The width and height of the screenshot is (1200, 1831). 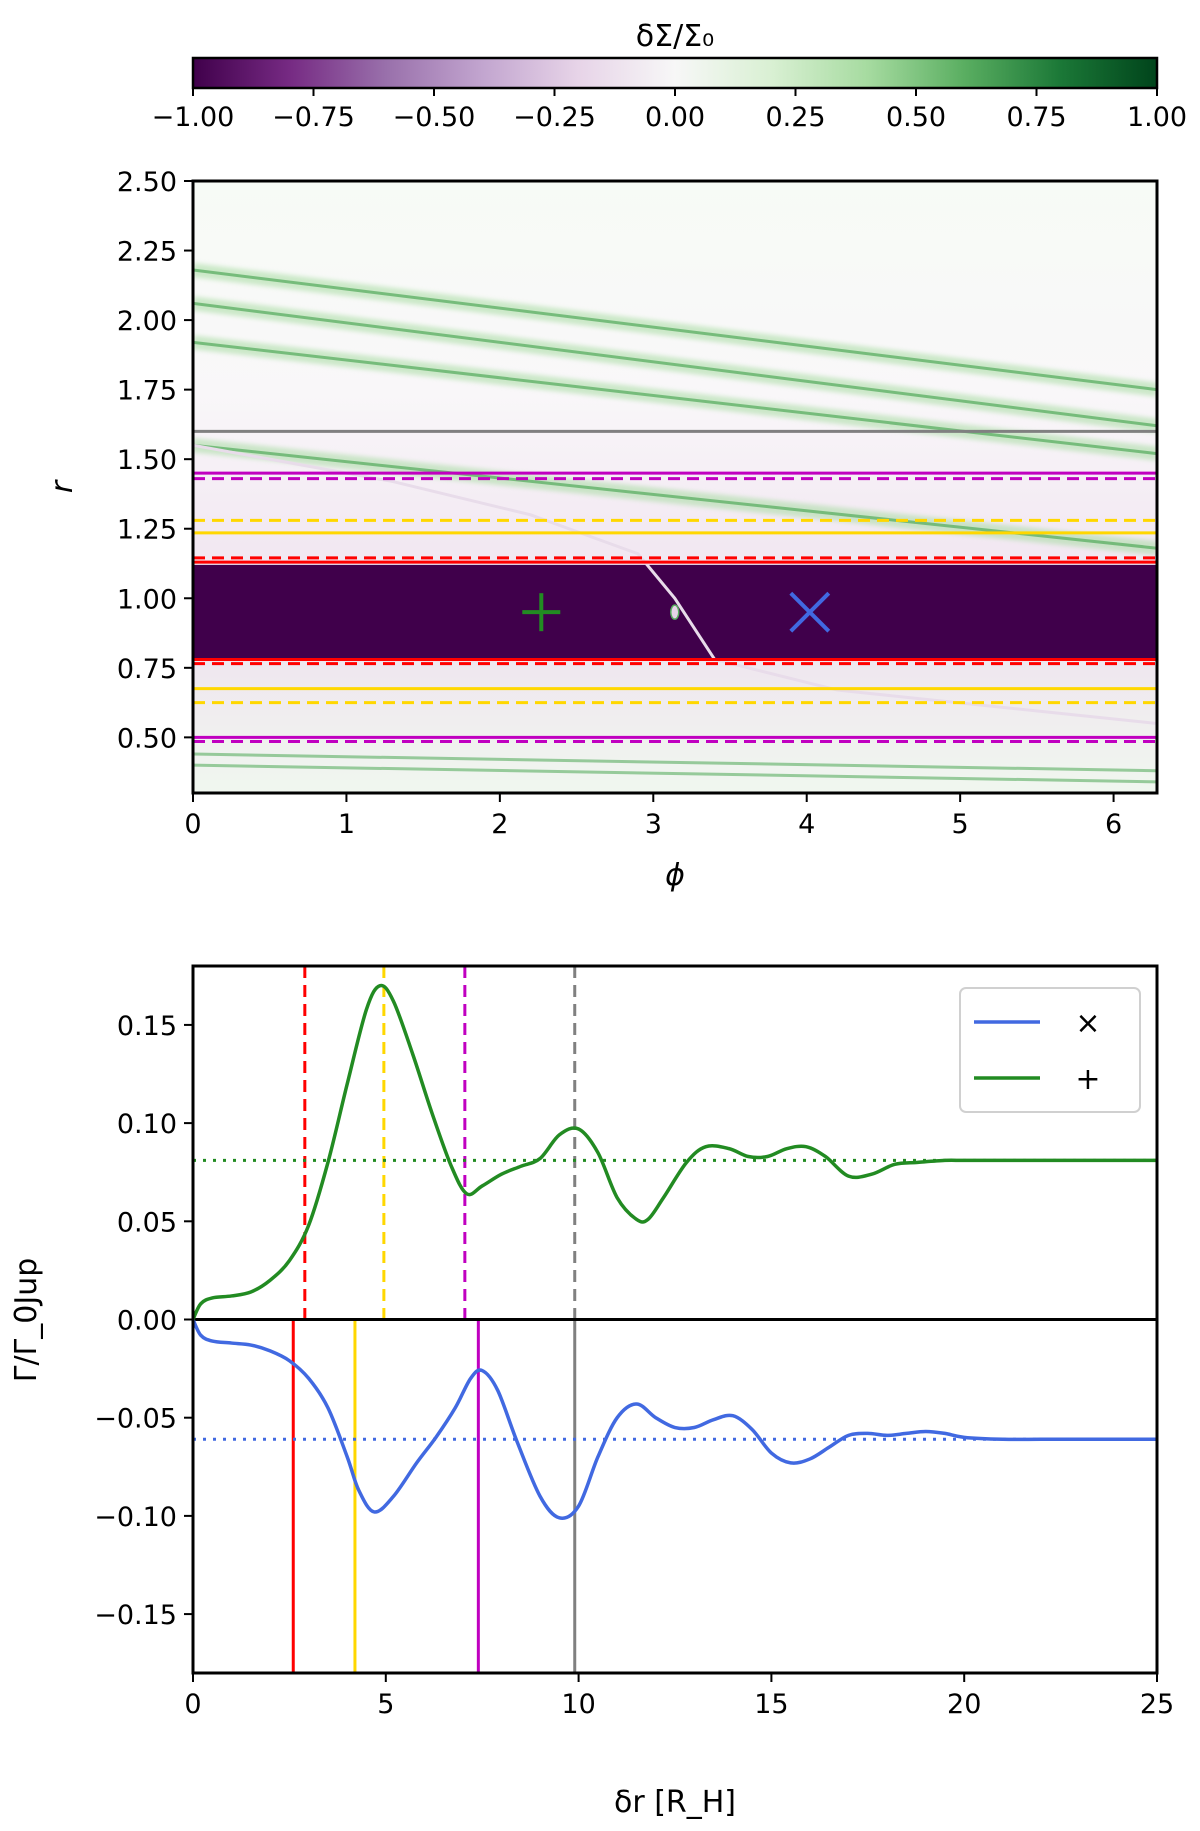 What do you see at coordinates (1157, 117) in the screenshot?
I see `colorbar-tick-label: 1.00` at bounding box center [1157, 117].